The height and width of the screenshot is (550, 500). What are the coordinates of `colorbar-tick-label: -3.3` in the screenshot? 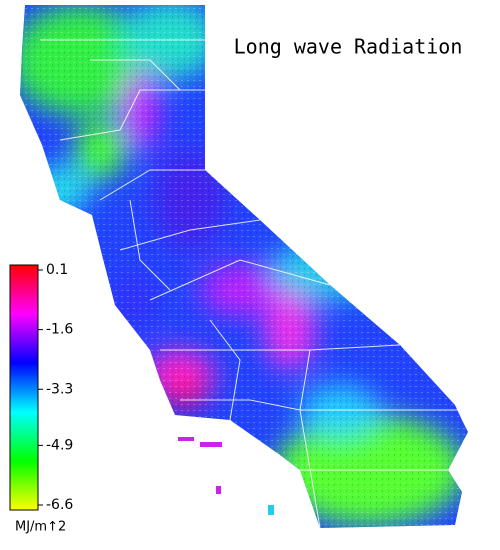 It's located at (59, 389).